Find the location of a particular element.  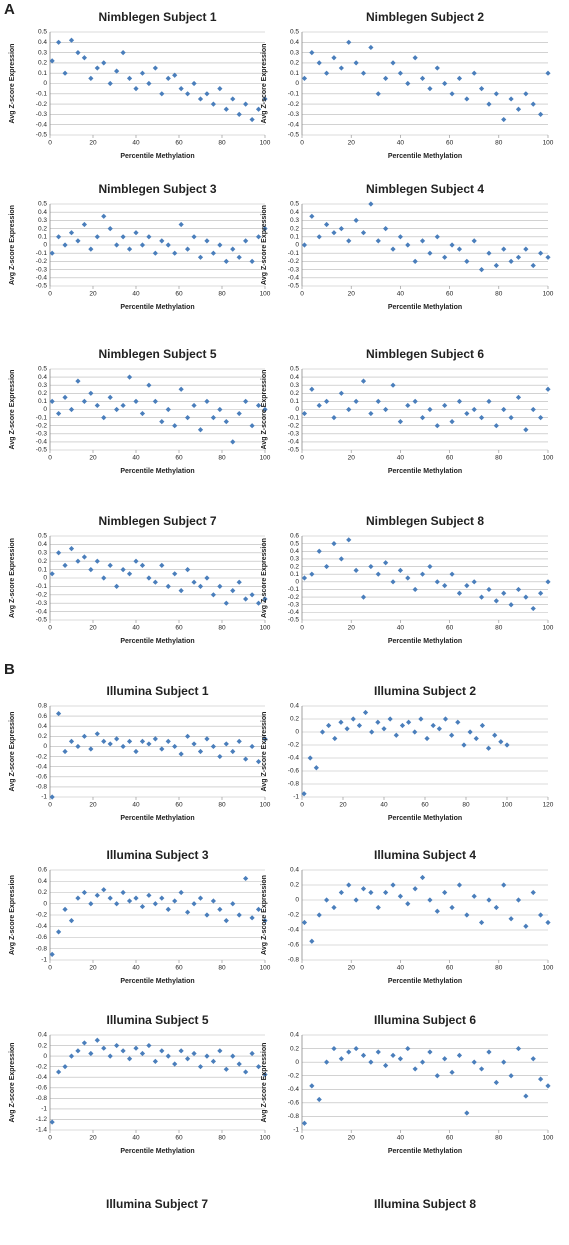

x-tick-label: 100 is located at coordinates (548, 1138).